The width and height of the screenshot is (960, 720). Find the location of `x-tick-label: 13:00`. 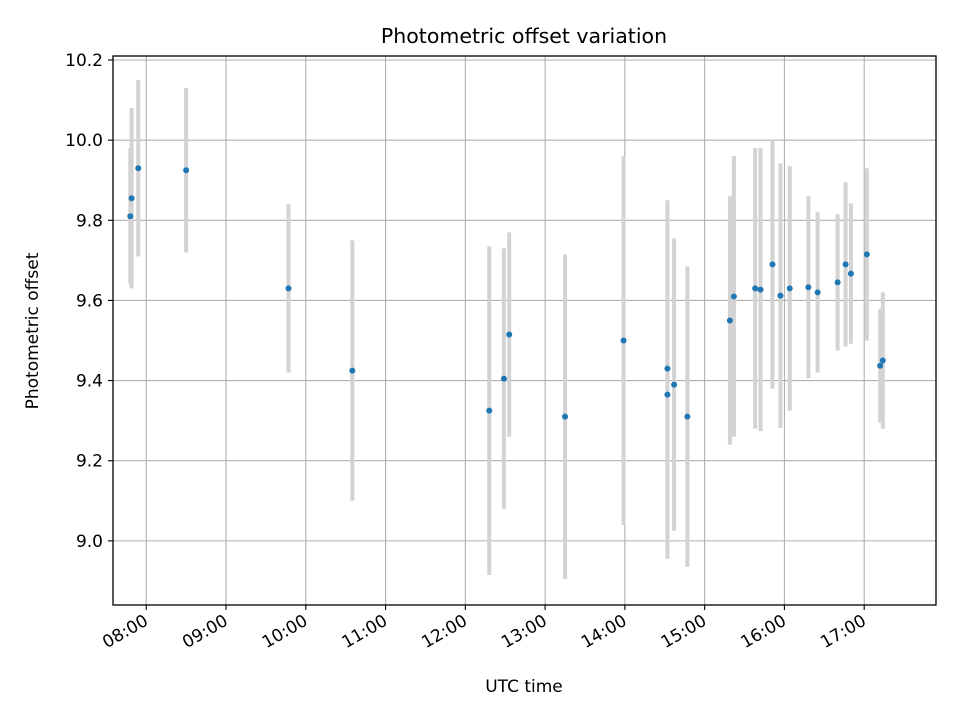

x-tick-label: 13:00 is located at coordinates (524, 632).